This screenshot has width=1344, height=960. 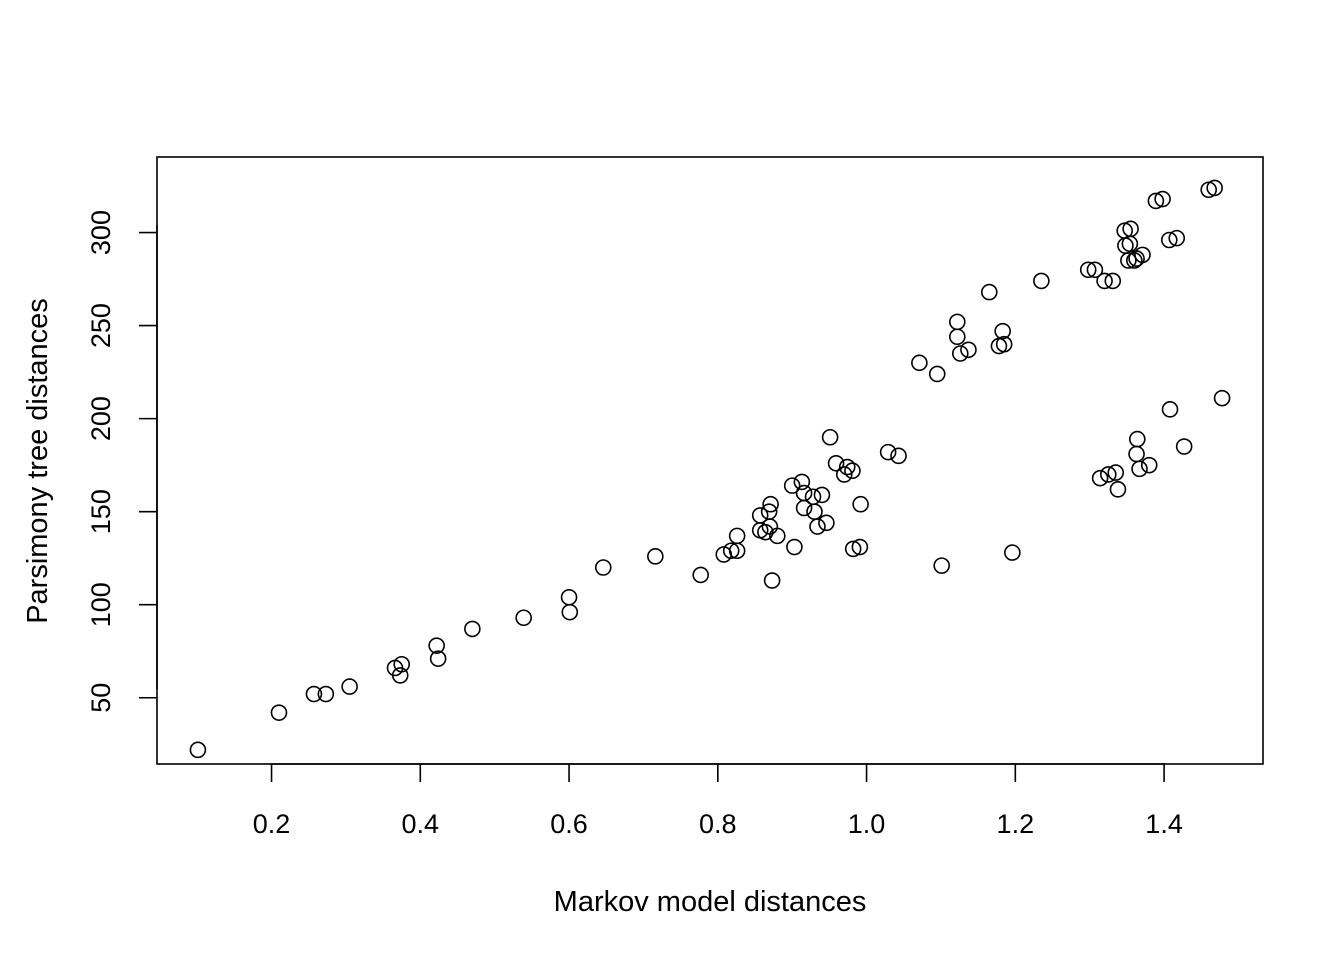 What do you see at coordinates (710, 902) in the screenshot?
I see `x-axis-title: Markov model distances` at bounding box center [710, 902].